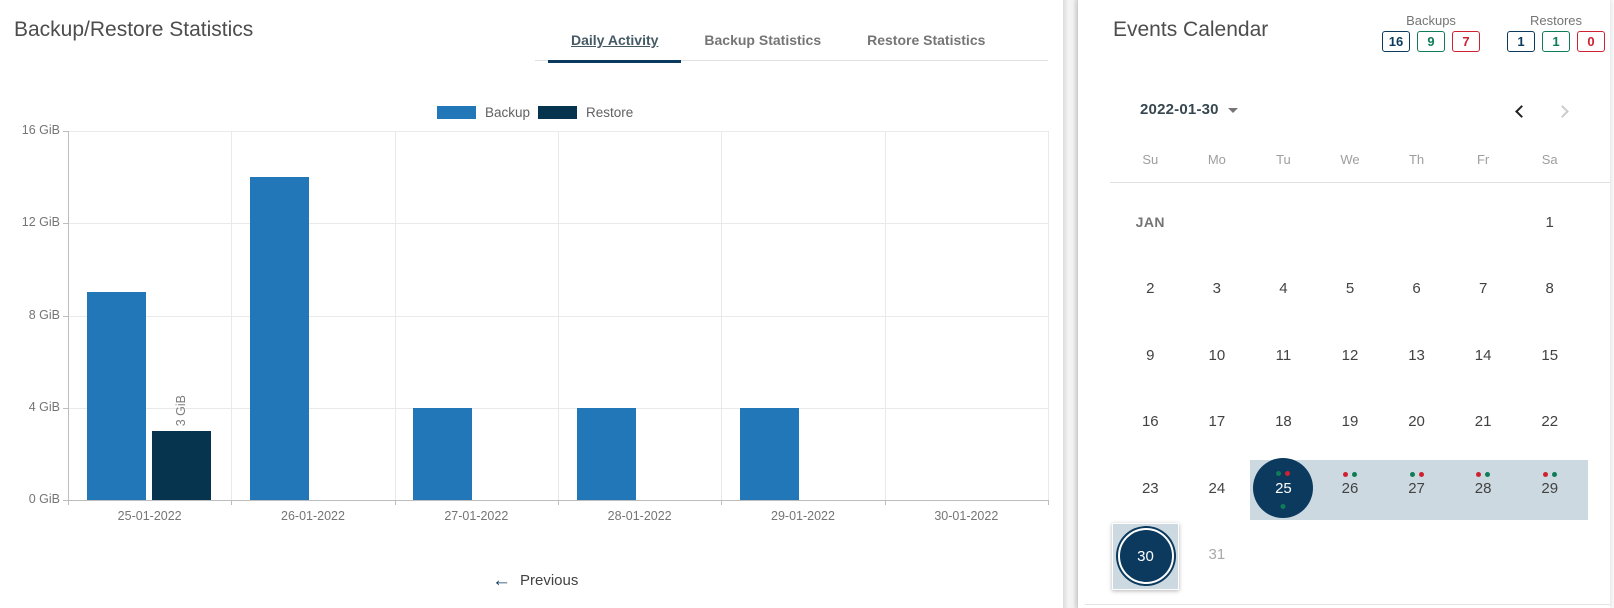 This screenshot has width=1614, height=608. What do you see at coordinates (1217, 555) in the screenshot?
I see `calendar-day-31: 31` at bounding box center [1217, 555].